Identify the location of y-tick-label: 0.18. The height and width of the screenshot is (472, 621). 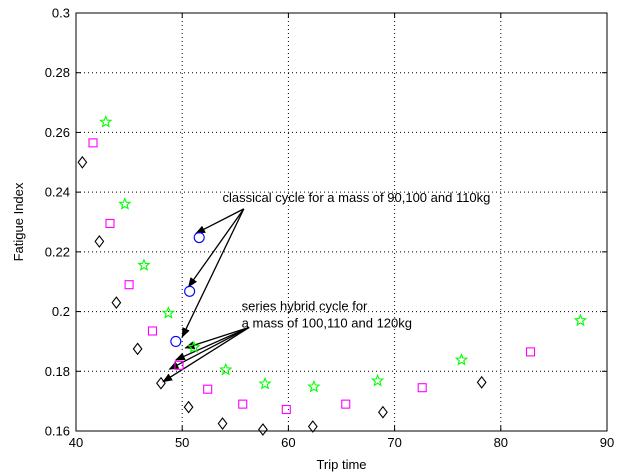
(57, 371).